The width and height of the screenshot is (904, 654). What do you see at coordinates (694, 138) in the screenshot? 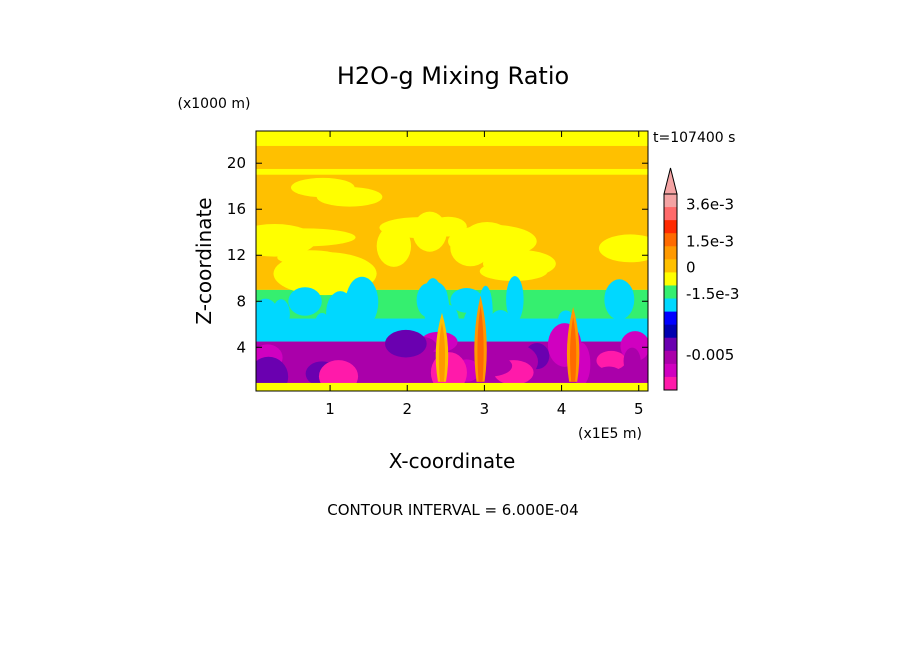
I see `time-label: t=107400 s` at bounding box center [694, 138].